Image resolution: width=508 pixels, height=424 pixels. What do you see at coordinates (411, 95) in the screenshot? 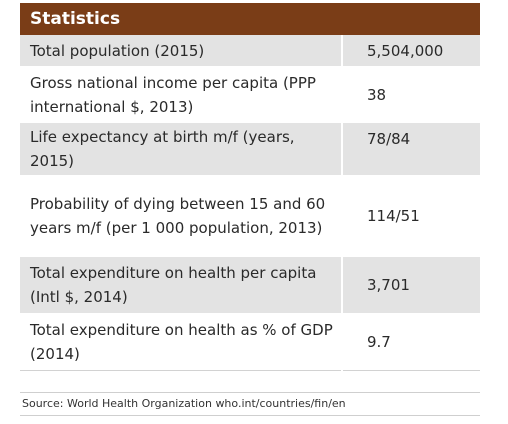
I see `row-value: 38` at bounding box center [411, 95].